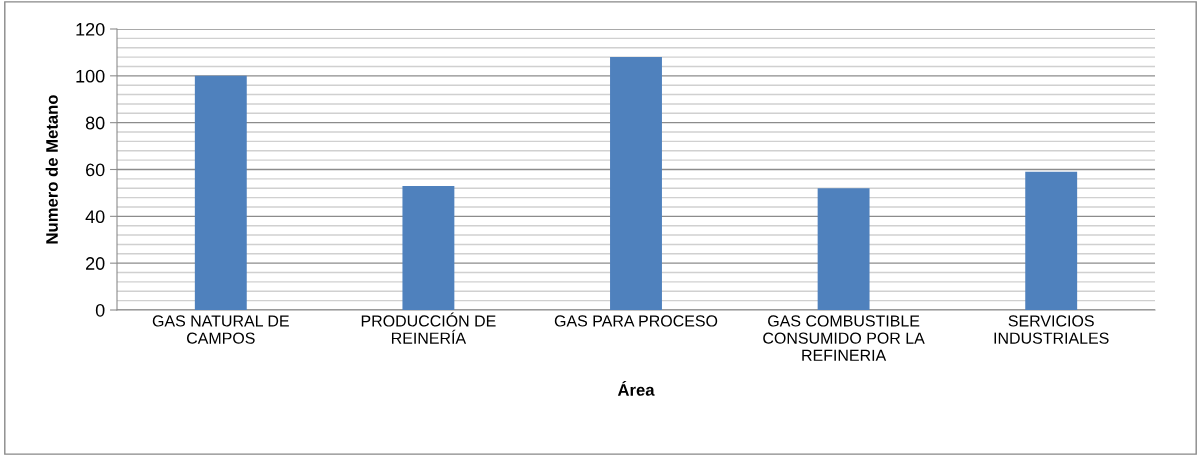 Image resolution: width=1201 pixels, height=456 pixels. Describe the element at coordinates (90, 29) in the screenshot. I see `y-tick-label: 120` at that location.